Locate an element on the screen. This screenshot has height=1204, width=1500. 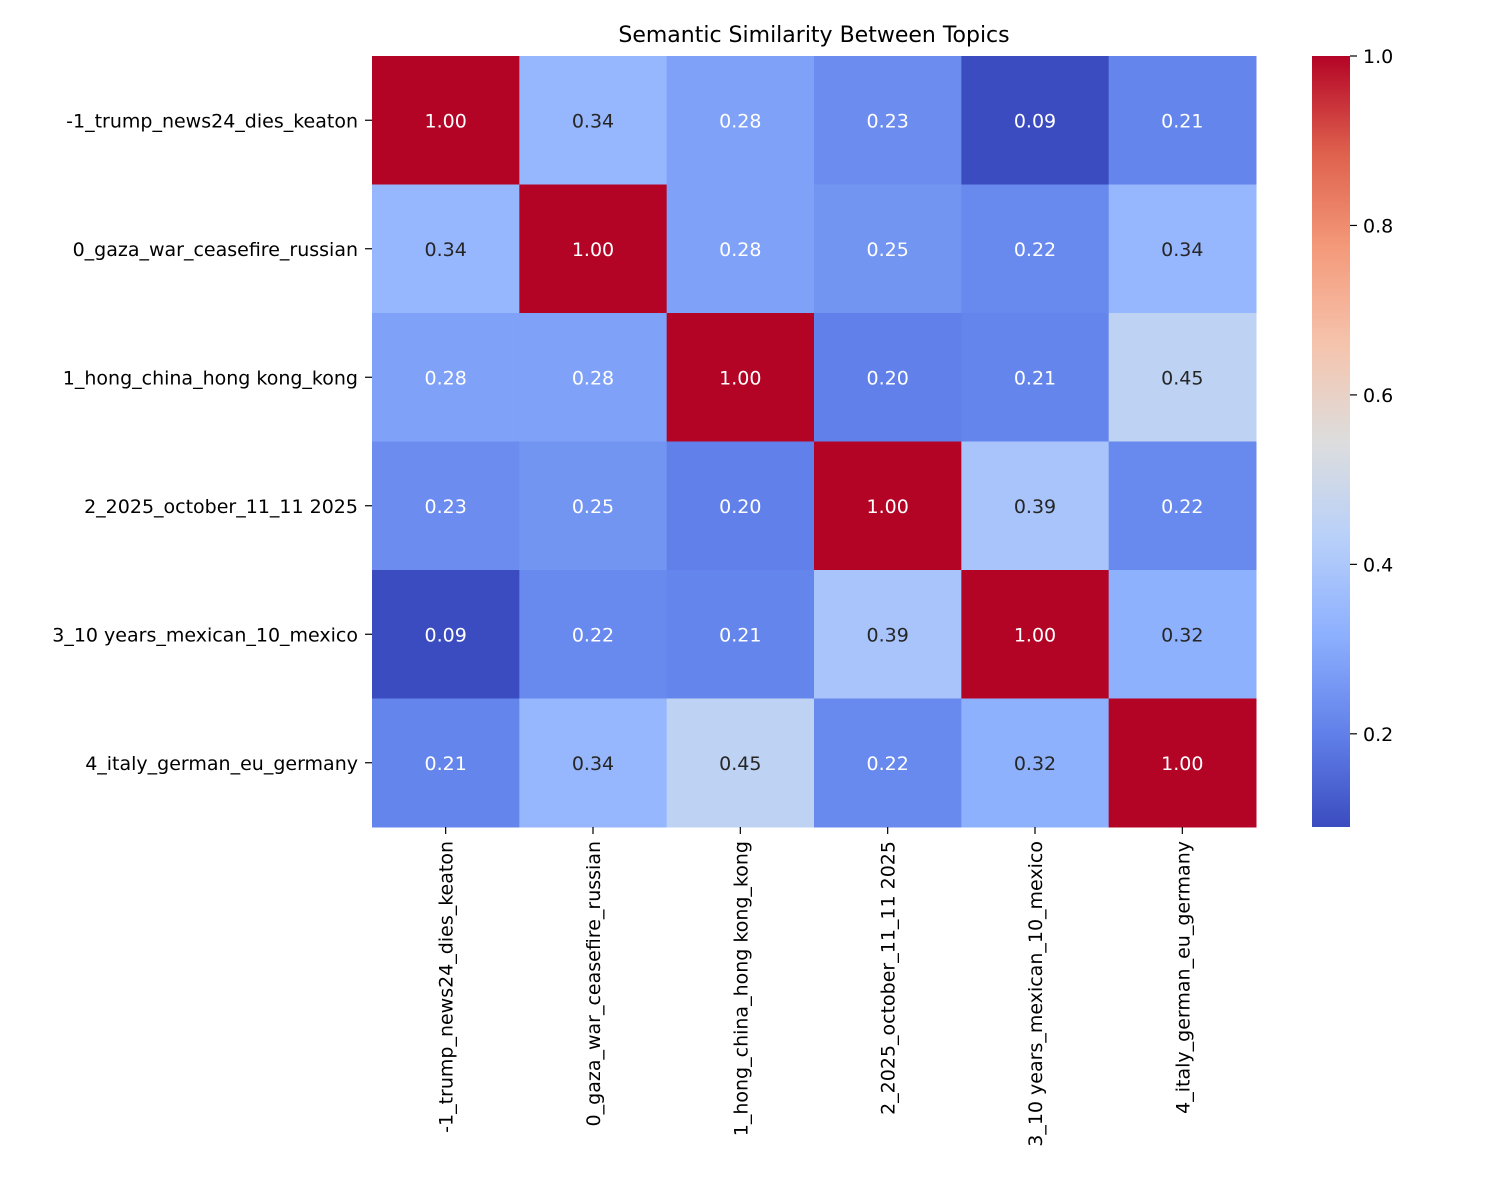
y-tick-label: 3_10 years_mexican_10_mexico is located at coordinates (205, 635).